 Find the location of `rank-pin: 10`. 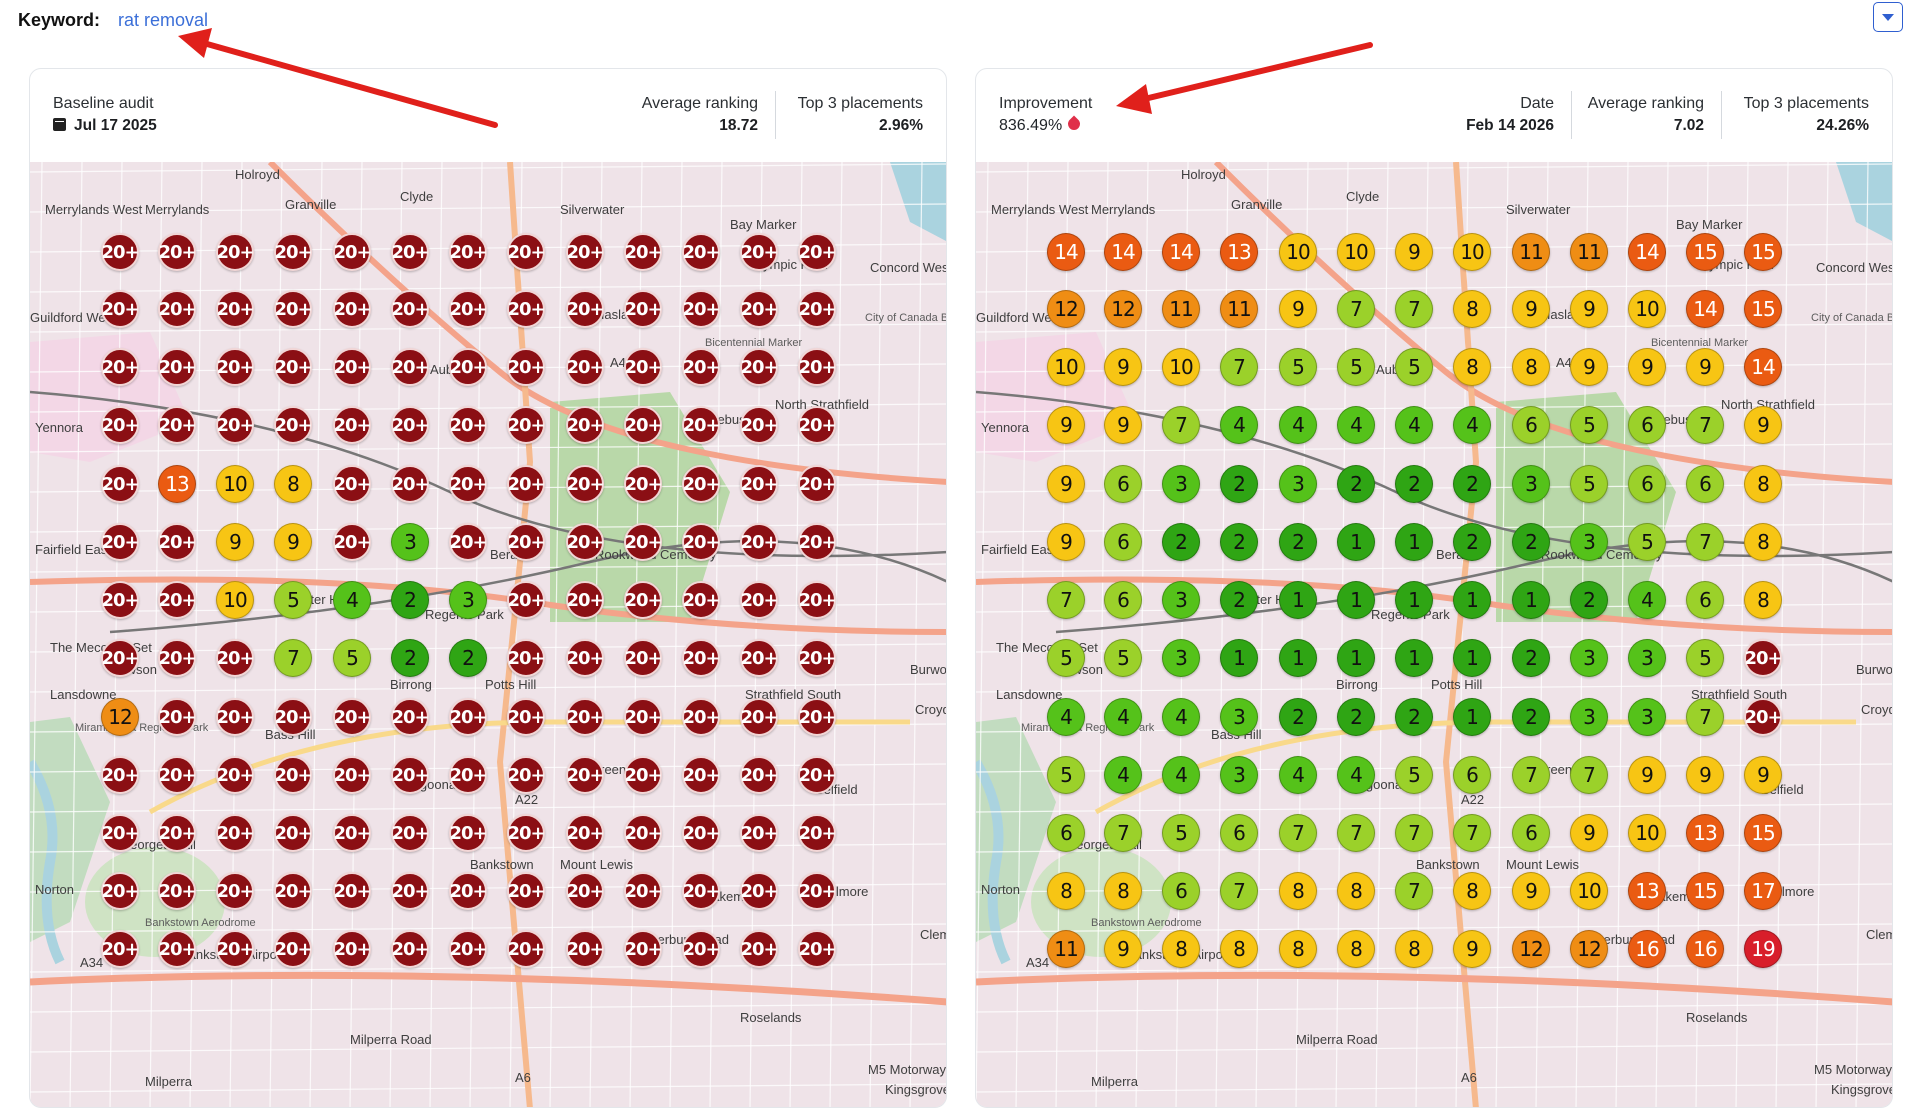

rank-pin: 10 is located at coordinates (1647, 309).